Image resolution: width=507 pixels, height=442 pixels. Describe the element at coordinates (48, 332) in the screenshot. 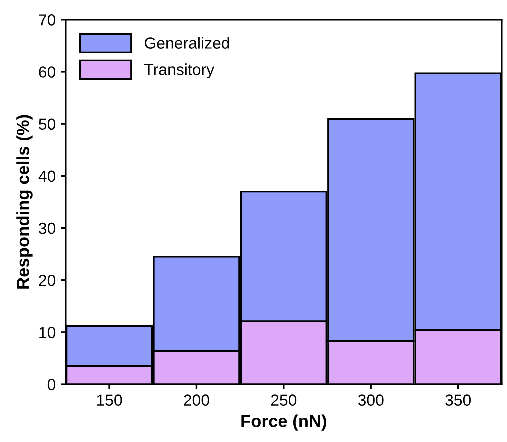

I see `y-tick-label: 10` at that location.